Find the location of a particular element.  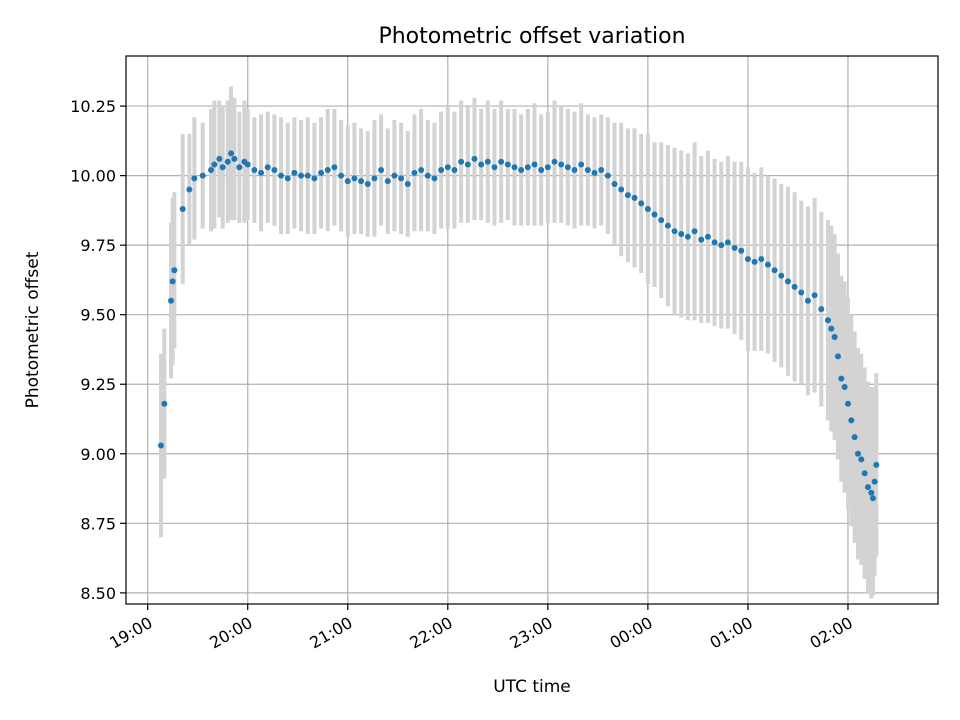

y-tick-label: 9.00 is located at coordinates (98, 454).